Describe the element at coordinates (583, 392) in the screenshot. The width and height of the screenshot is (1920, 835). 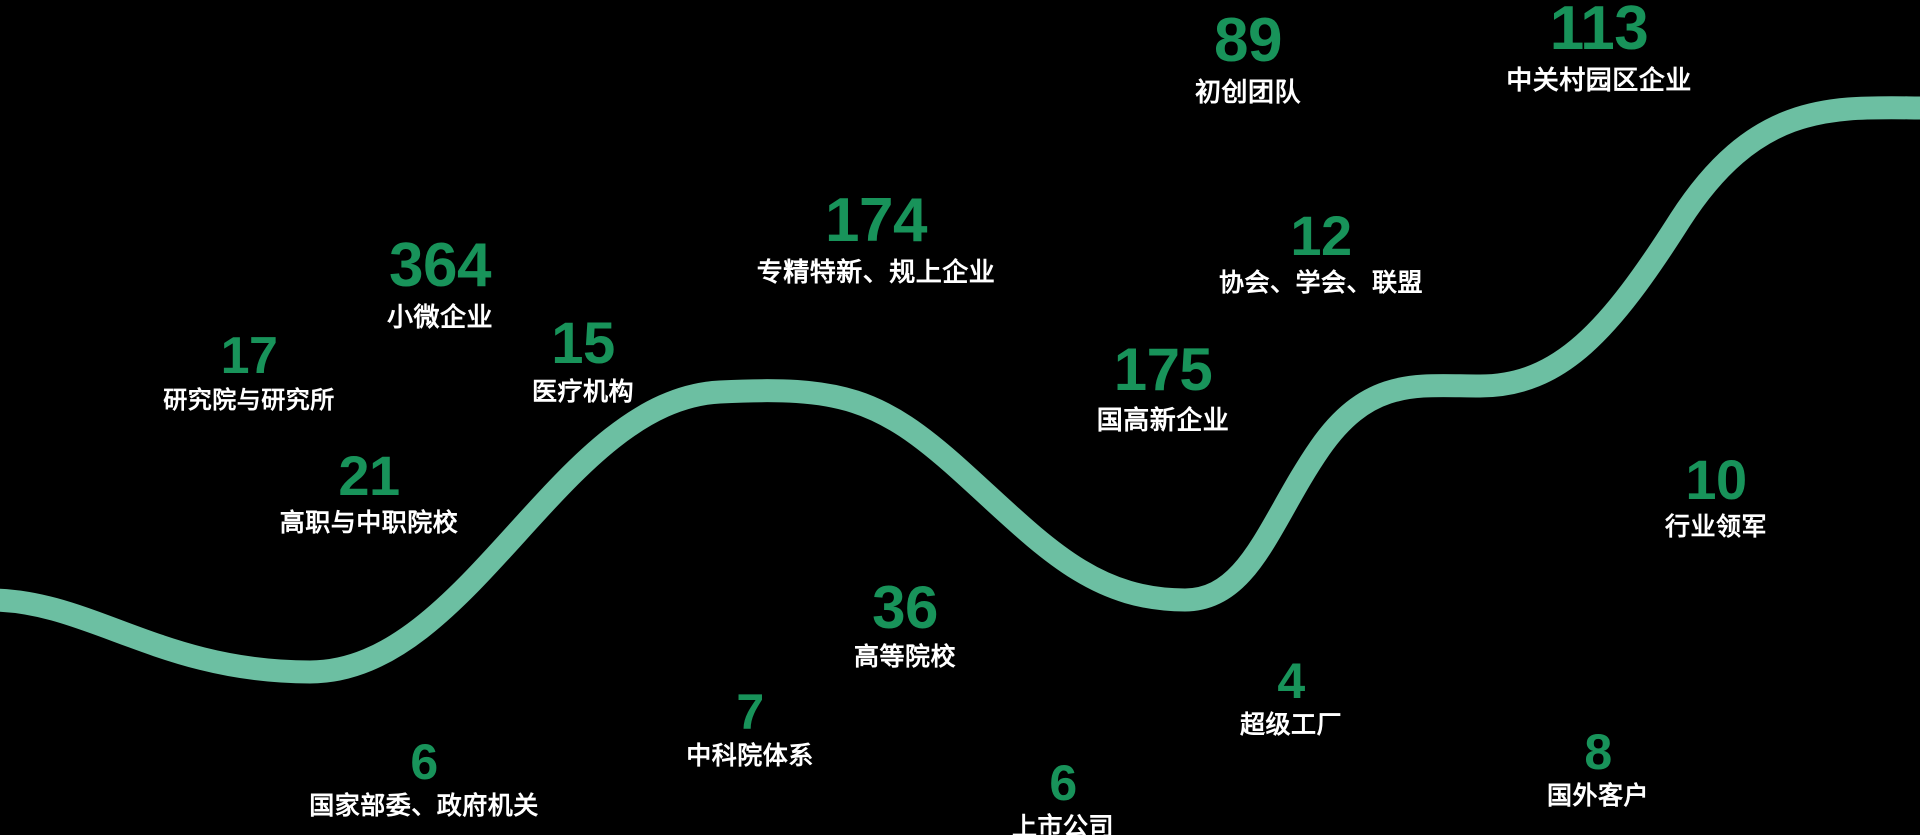
I see `stat-label: 医疗机构` at that location.